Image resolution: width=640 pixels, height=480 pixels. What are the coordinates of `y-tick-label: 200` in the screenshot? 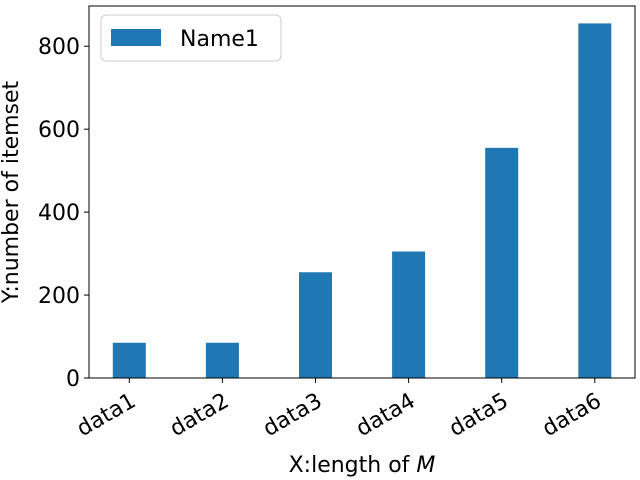 It's located at (59, 296).